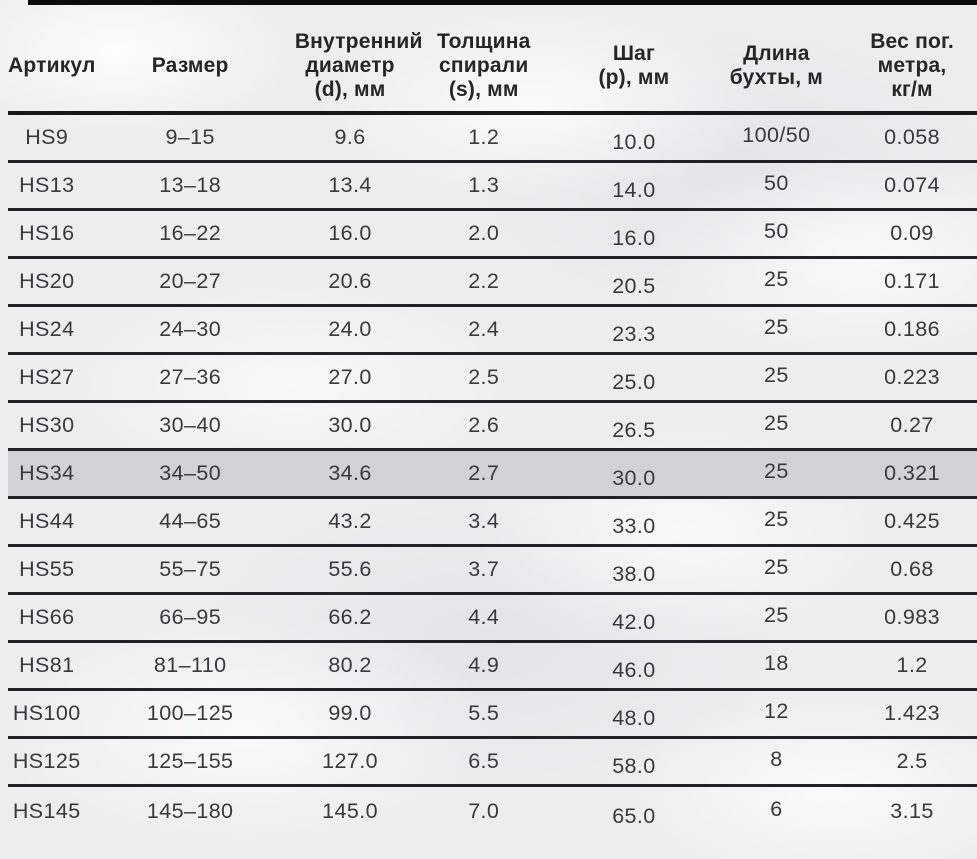 The height and width of the screenshot is (859, 977). What do you see at coordinates (47, 329) in the screenshot?
I see `cell-article: HS24` at bounding box center [47, 329].